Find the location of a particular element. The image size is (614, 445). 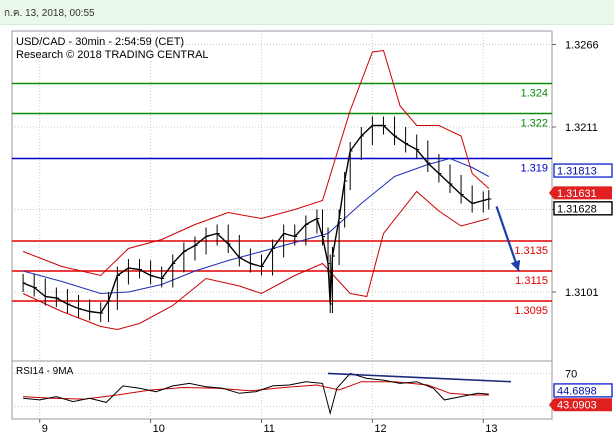

price-badge-1-pointer is located at coordinates (551, 193).